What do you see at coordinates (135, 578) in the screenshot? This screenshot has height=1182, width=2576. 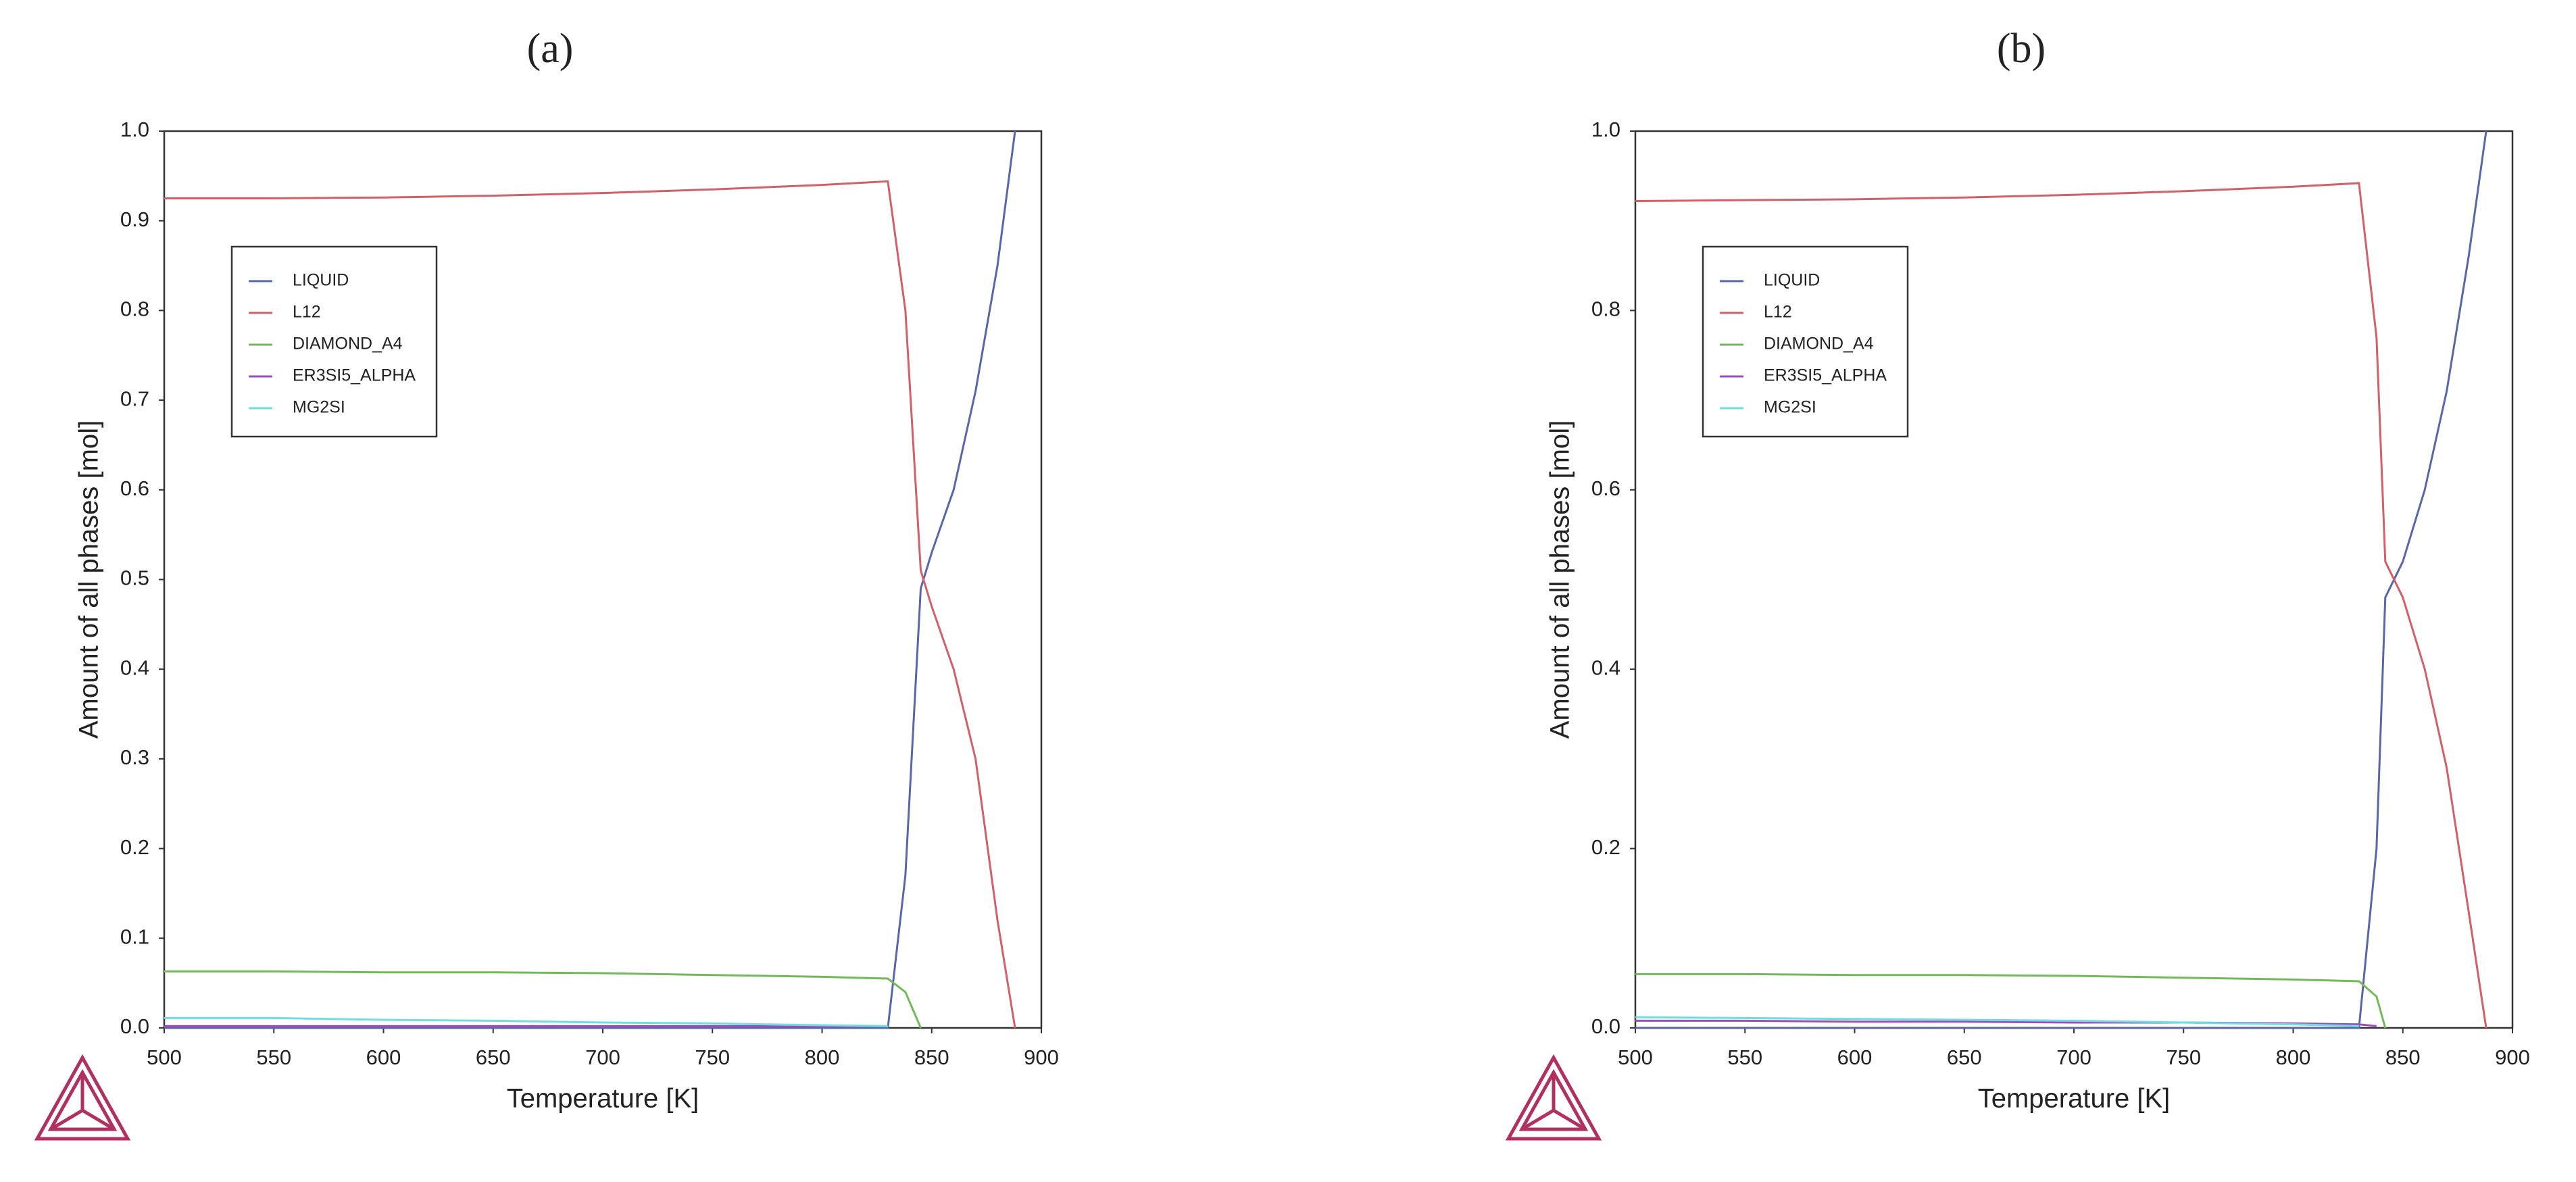 I see `y-tick-label: 0.5` at bounding box center [135, 578].